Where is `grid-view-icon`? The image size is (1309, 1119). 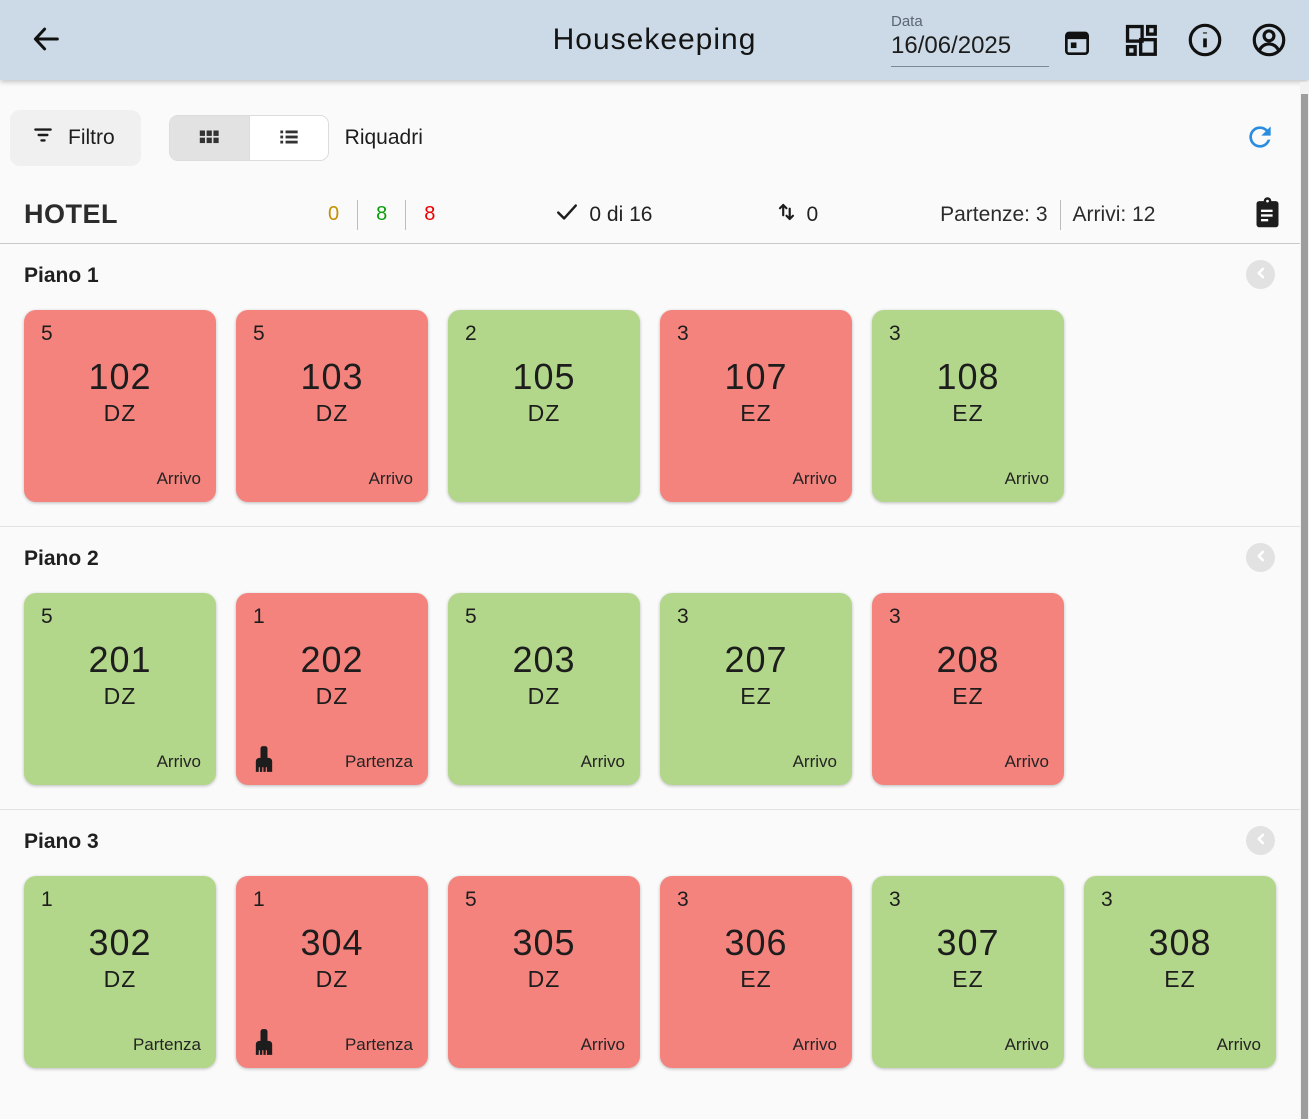
grid-view-icon is located at coordinates (209, 138).